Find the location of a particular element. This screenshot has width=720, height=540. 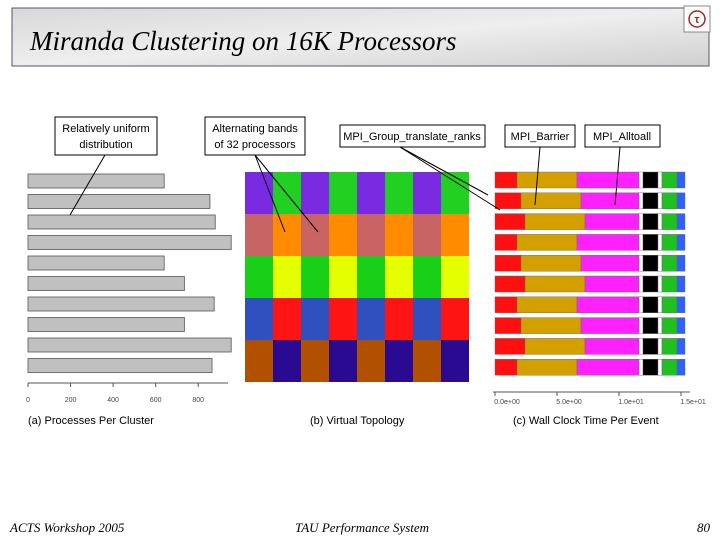

callout-label: of 32 processors is located at coordinates (255, 145).